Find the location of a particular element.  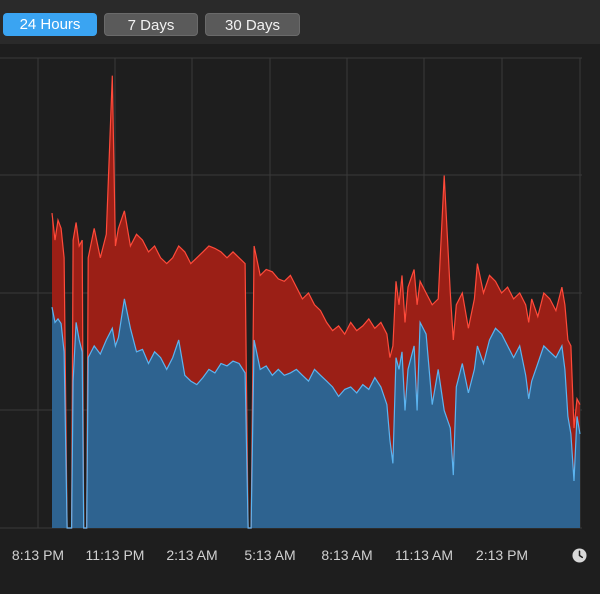

time-range-tabs: 24 Hours 7 Days 30 Days is located at coordinates (151, 24).